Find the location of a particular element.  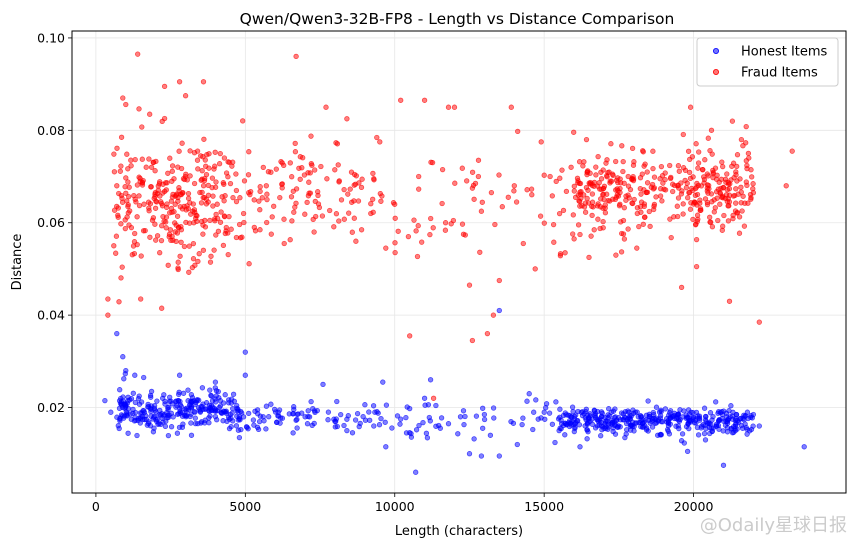

legend-honest-marker is located at coordinates (716, 51).